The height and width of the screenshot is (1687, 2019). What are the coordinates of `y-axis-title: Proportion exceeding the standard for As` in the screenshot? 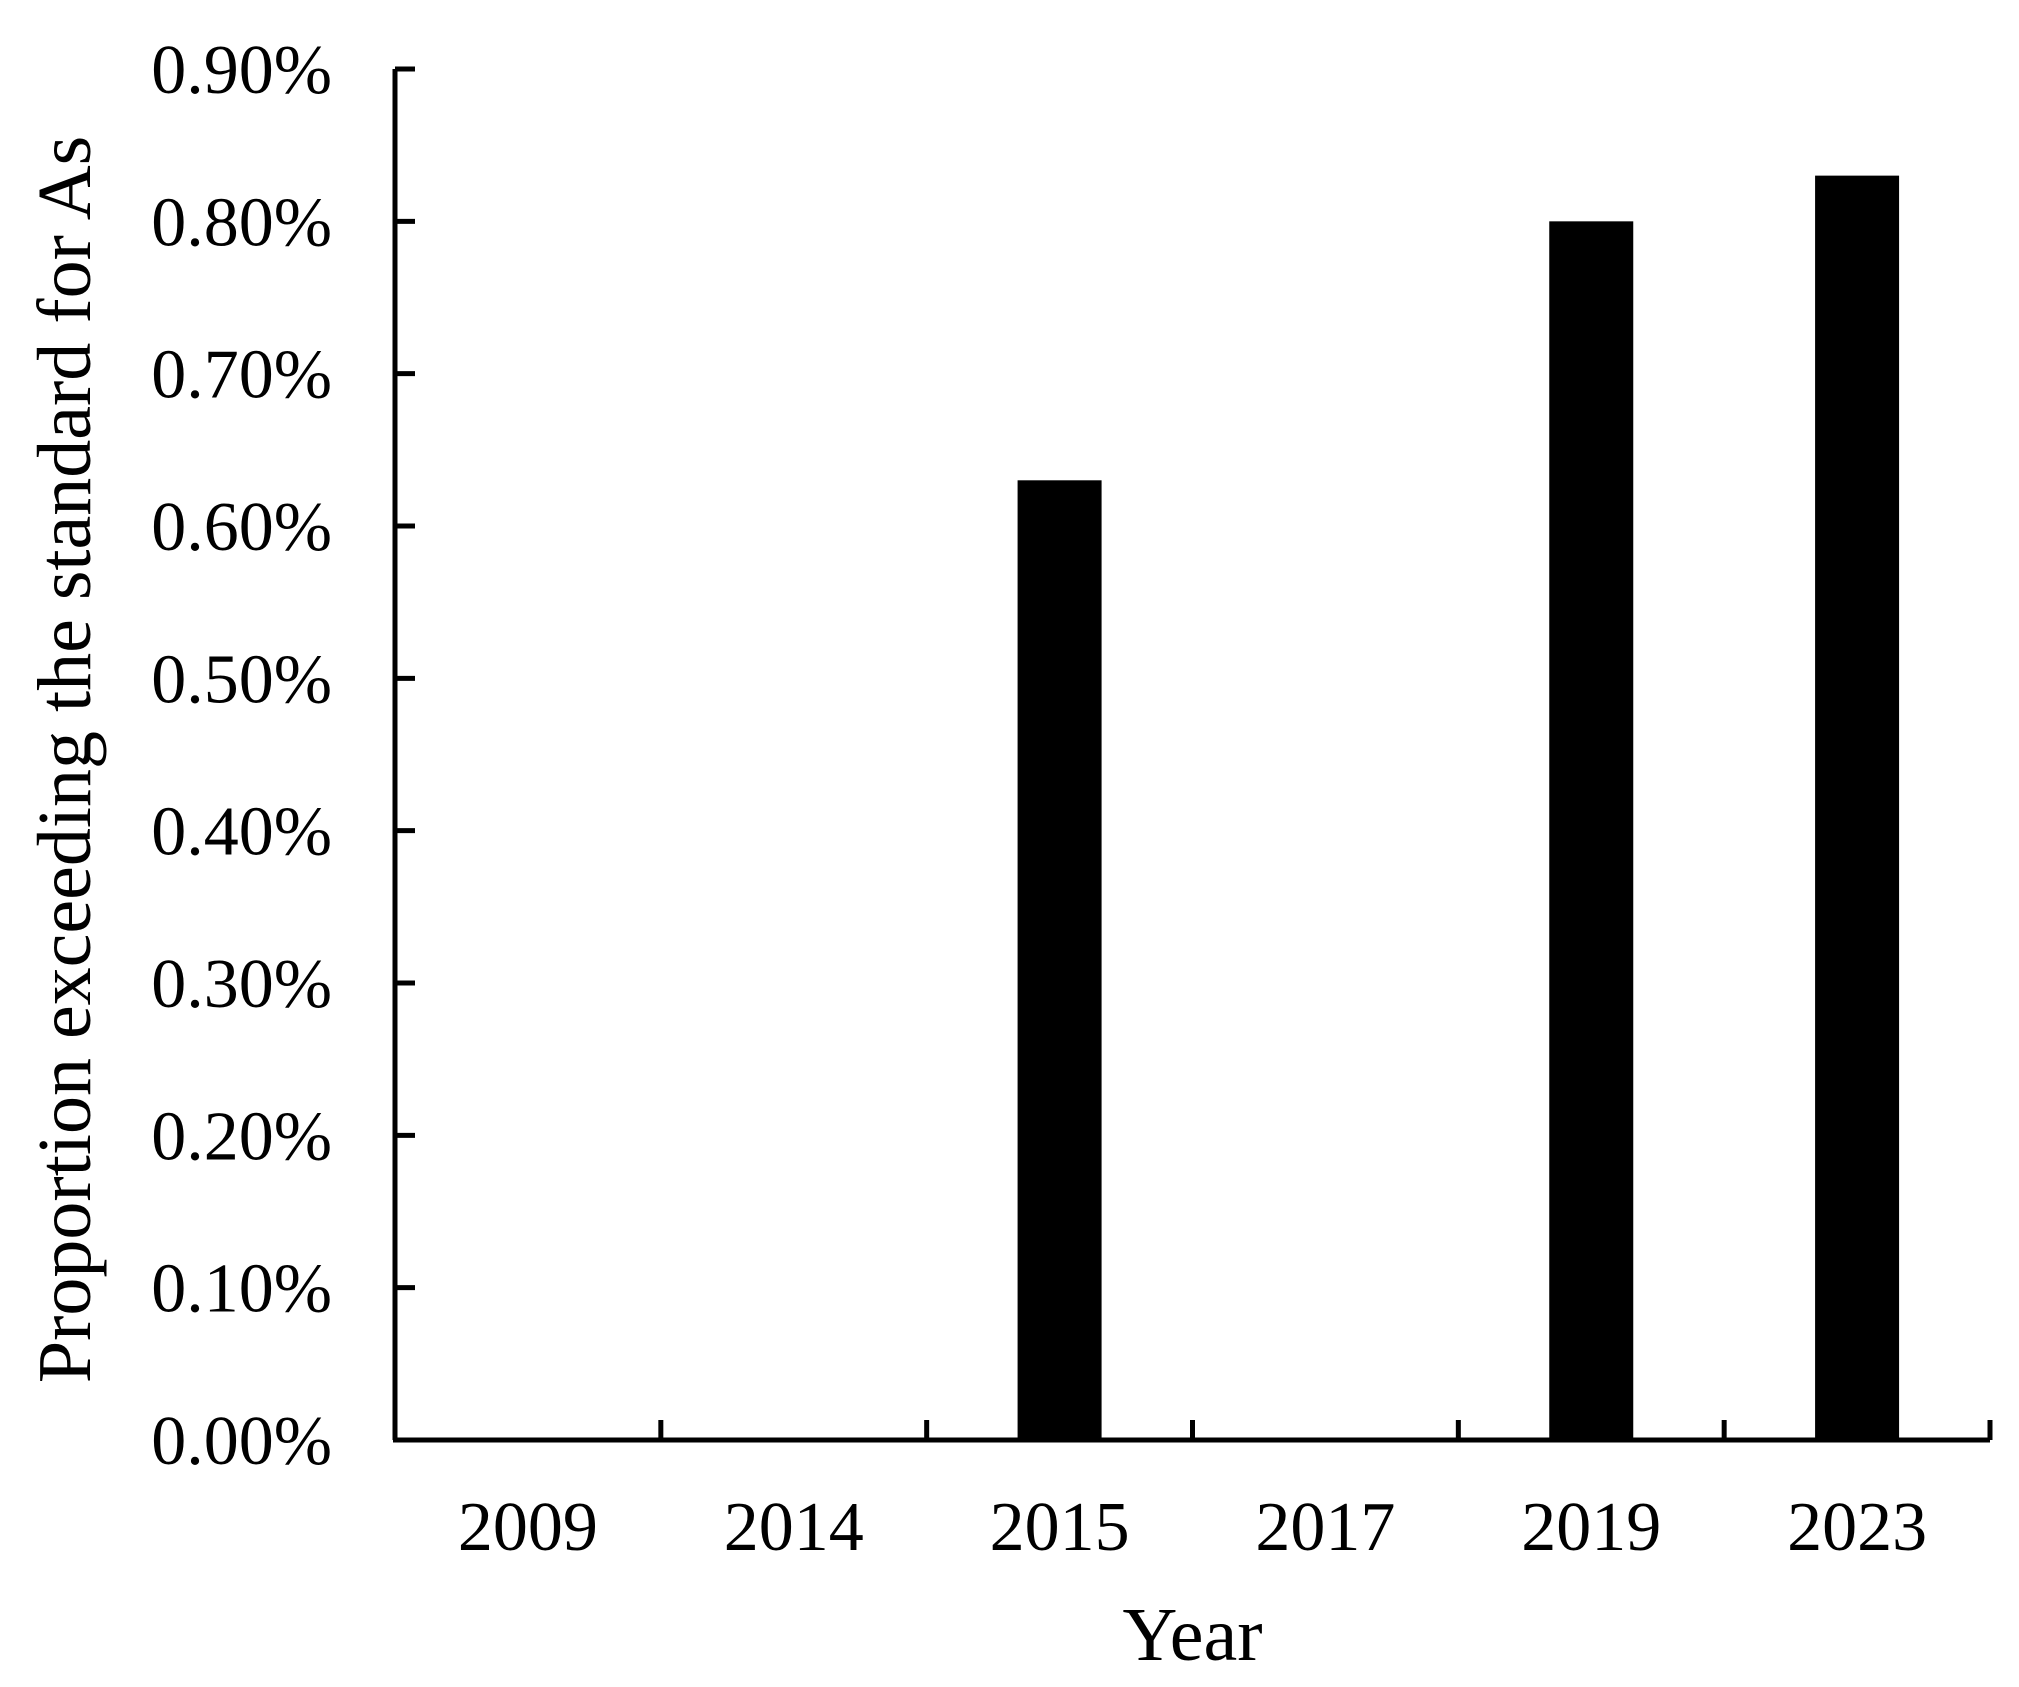 It's located at (65, 759).